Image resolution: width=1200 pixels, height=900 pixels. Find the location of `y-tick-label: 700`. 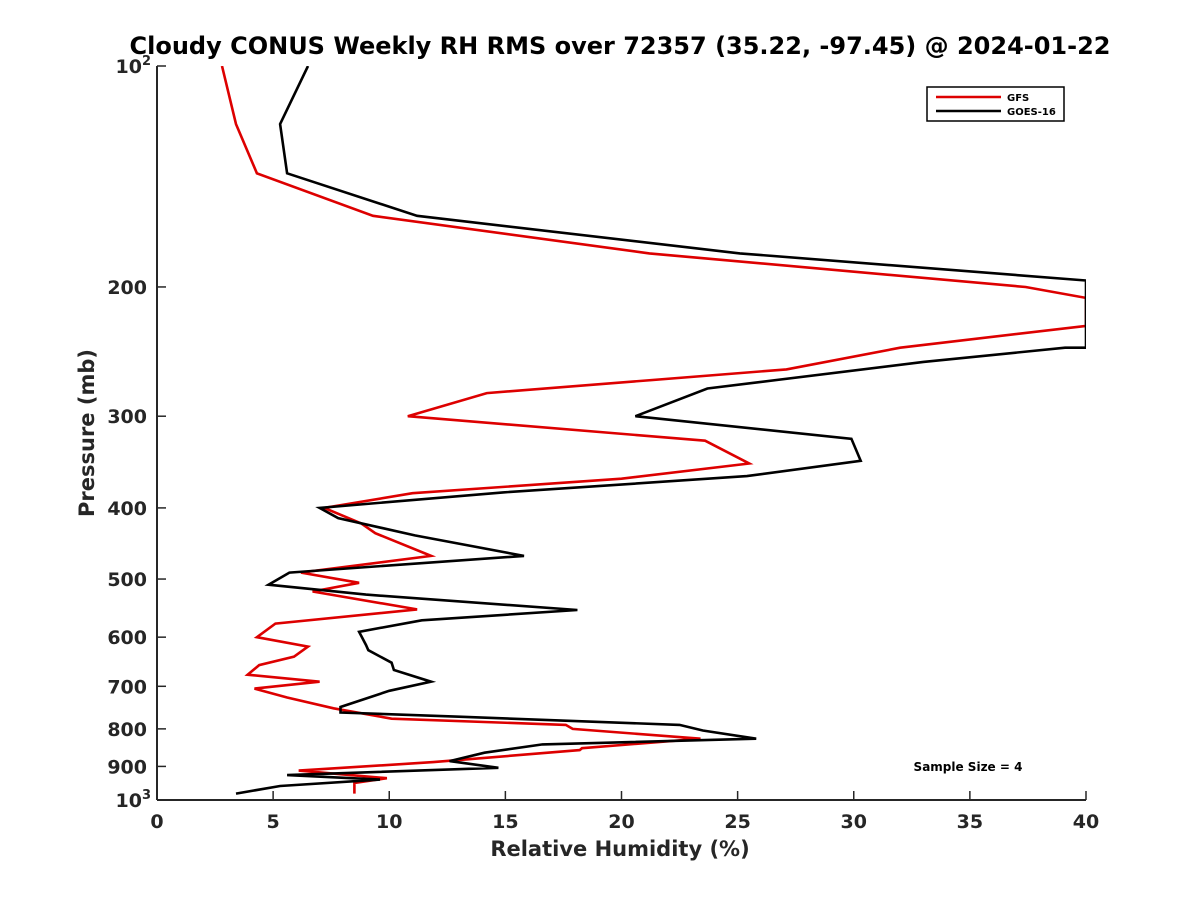

y-tick-label: 700 is located at coordinates (127, 687).